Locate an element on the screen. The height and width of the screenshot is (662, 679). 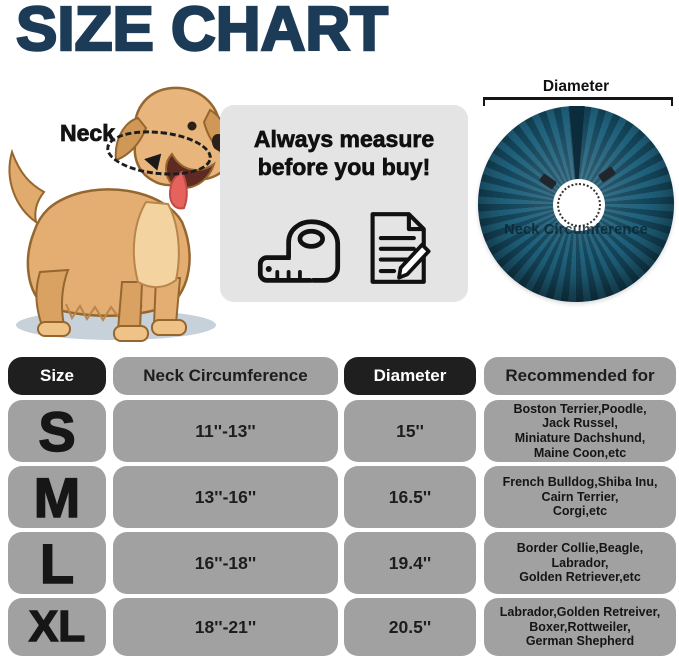
diameter-value: 16.5'' is located at coordinates (410, 496).